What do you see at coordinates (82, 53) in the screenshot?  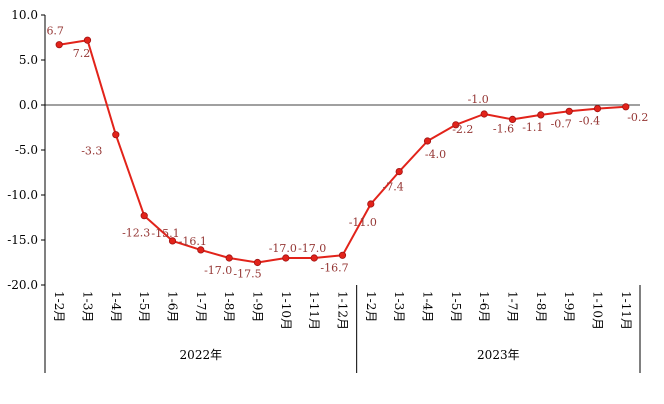 I see `data-point-label: 7.2` at bounding box center [82, 53].